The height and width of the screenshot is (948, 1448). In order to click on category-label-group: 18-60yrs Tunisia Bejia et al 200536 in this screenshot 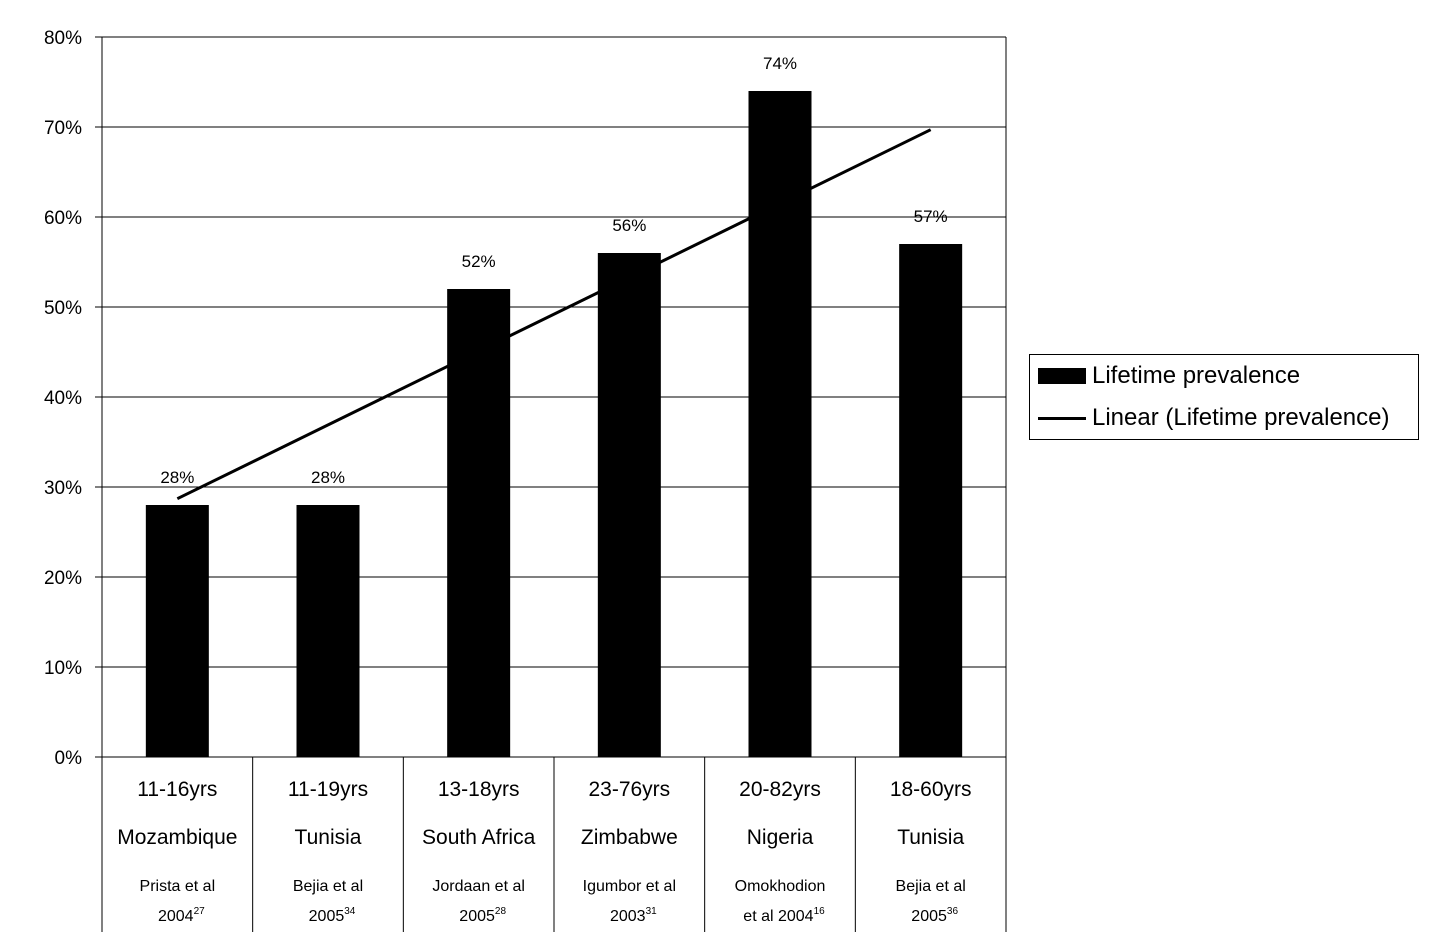, I will do `click(931, 851)`.